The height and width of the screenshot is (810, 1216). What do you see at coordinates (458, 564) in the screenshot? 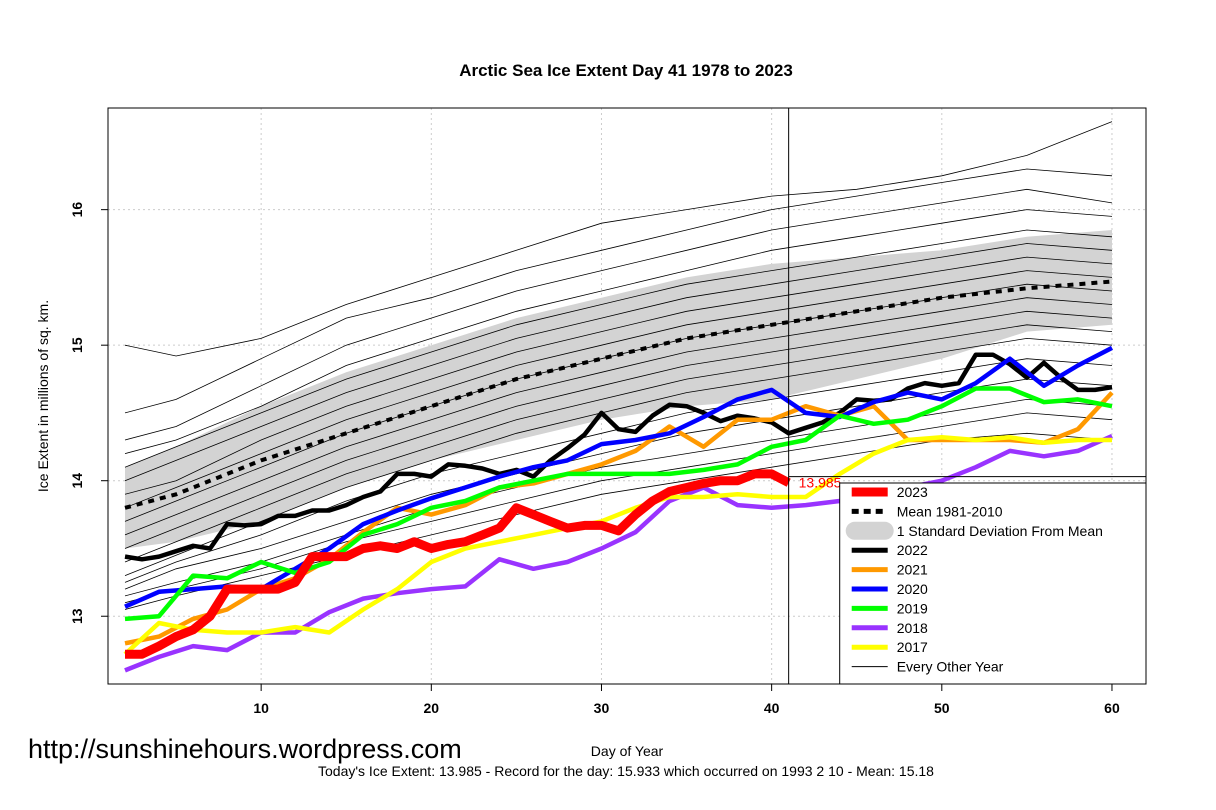
I see `series-line-2023` at bounding box center [458, 564].